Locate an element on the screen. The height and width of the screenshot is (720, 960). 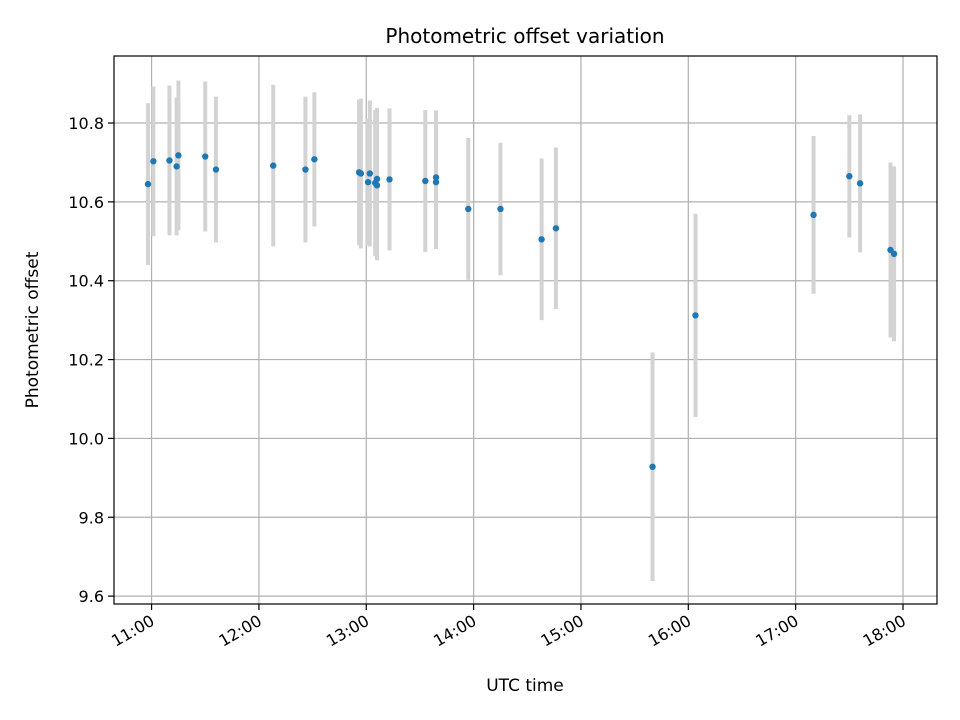
x-axis-label: UTC time is located at coordinates (525, 686).